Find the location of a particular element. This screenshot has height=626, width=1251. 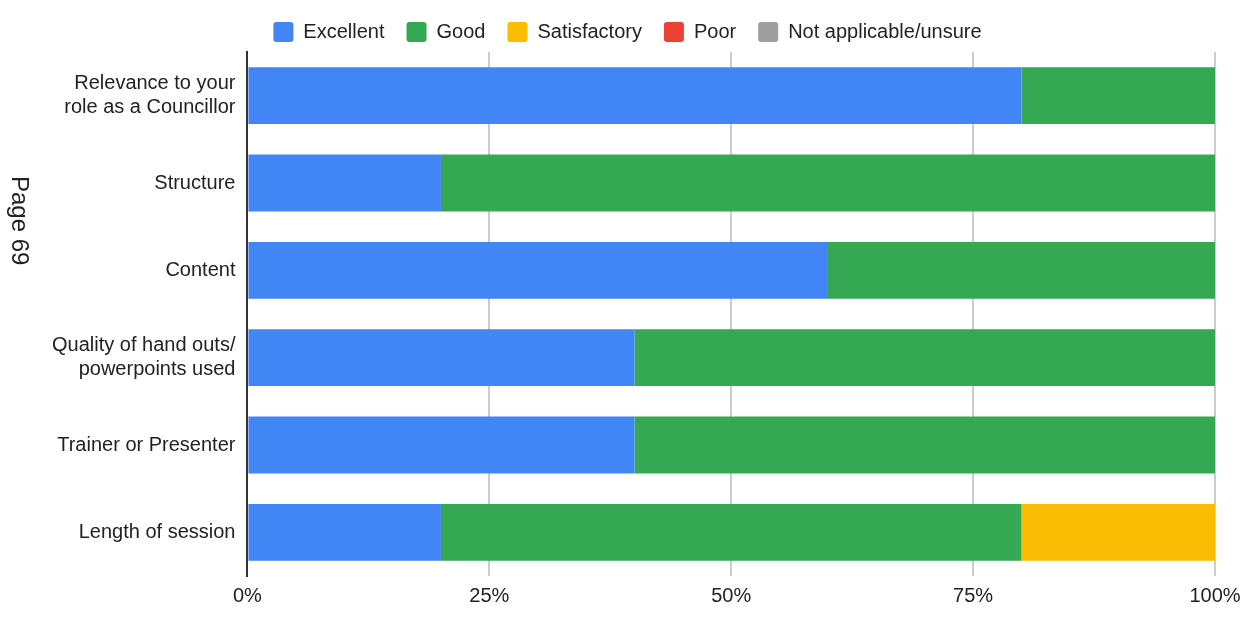

y-tick-label: Content is located at coordinates (200, 268).